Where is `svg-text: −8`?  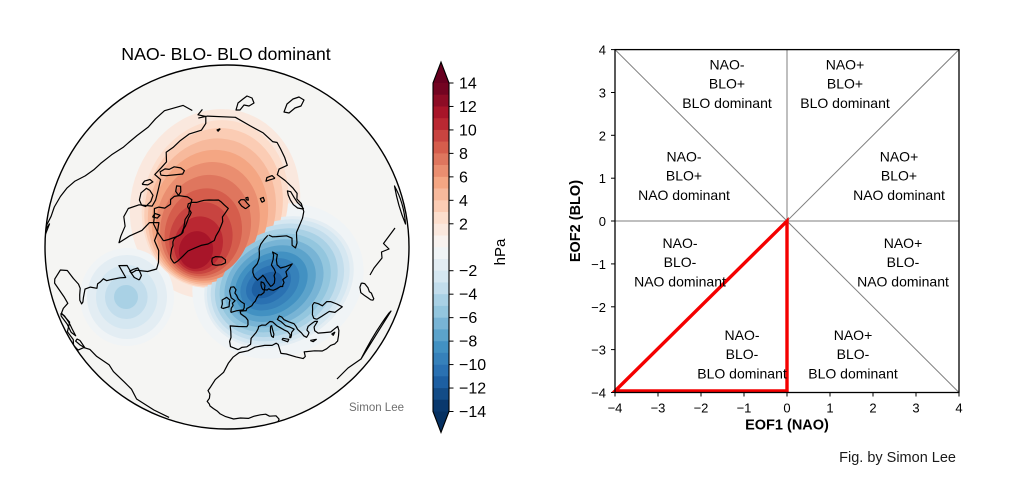 svg-text: −8 is located at coordinates (468, 342).